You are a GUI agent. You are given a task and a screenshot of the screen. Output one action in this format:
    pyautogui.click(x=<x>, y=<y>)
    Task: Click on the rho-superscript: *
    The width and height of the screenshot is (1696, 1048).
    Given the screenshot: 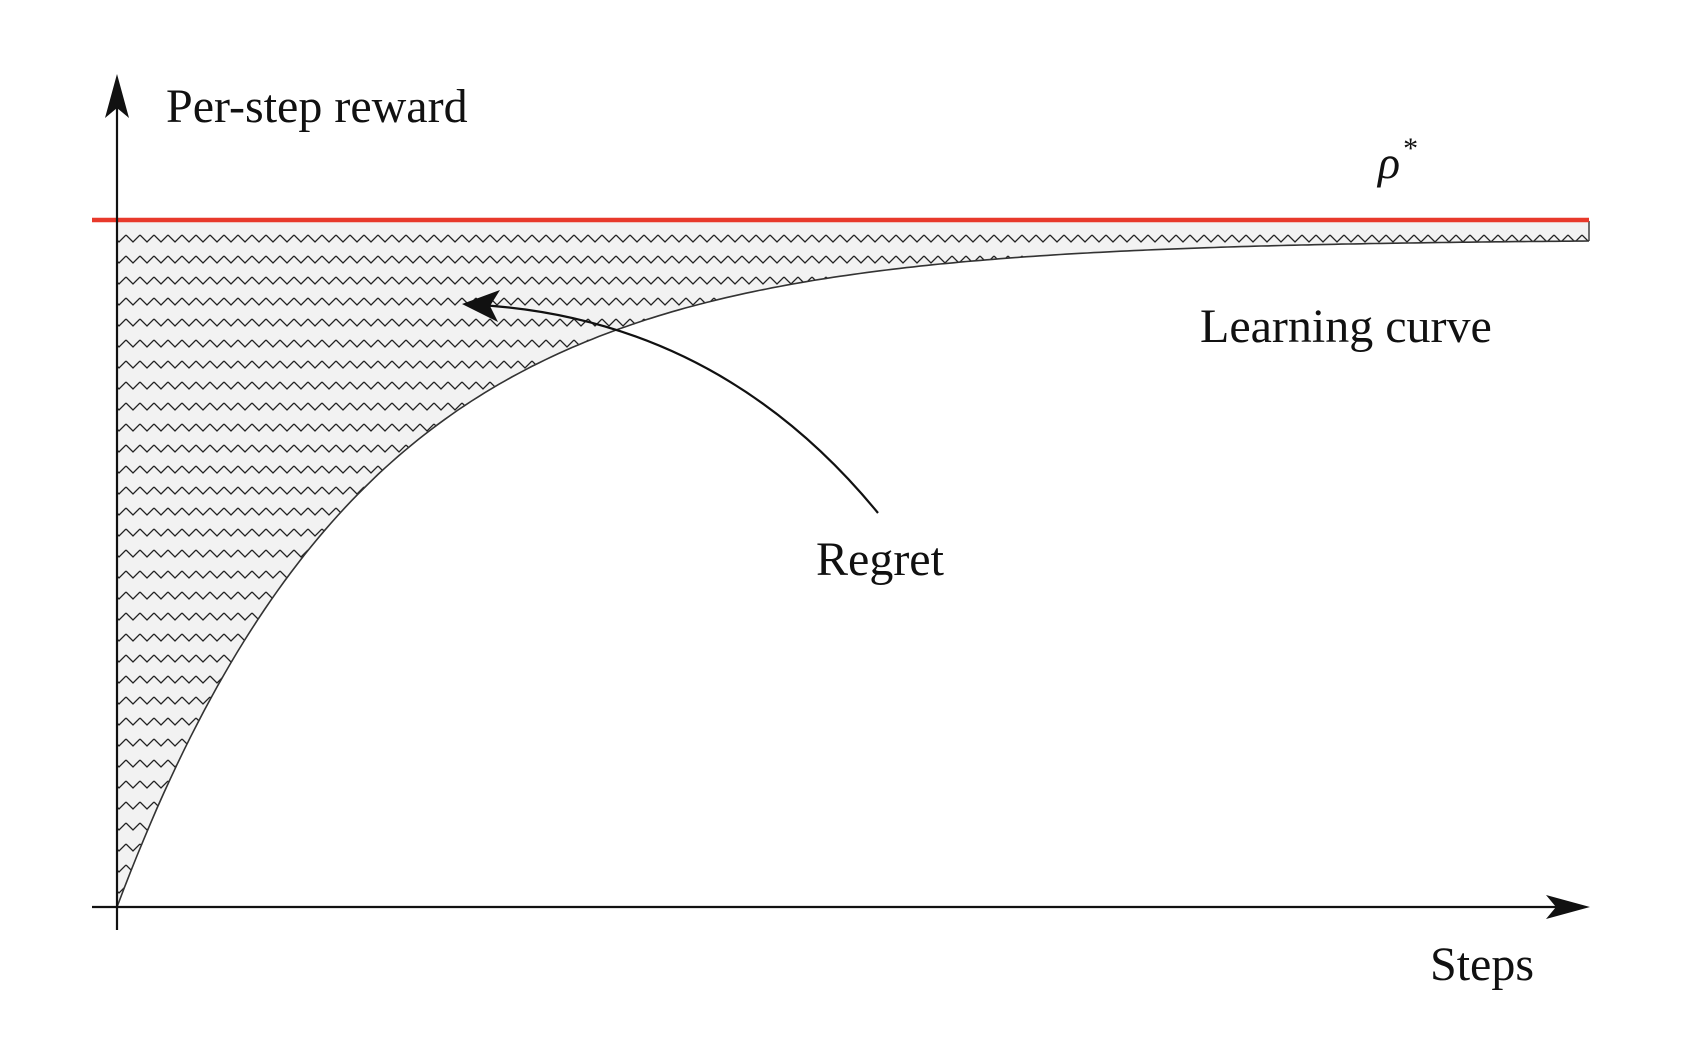 What is the action you would take?
    pyautogui.click(x=1410, y=148)
    